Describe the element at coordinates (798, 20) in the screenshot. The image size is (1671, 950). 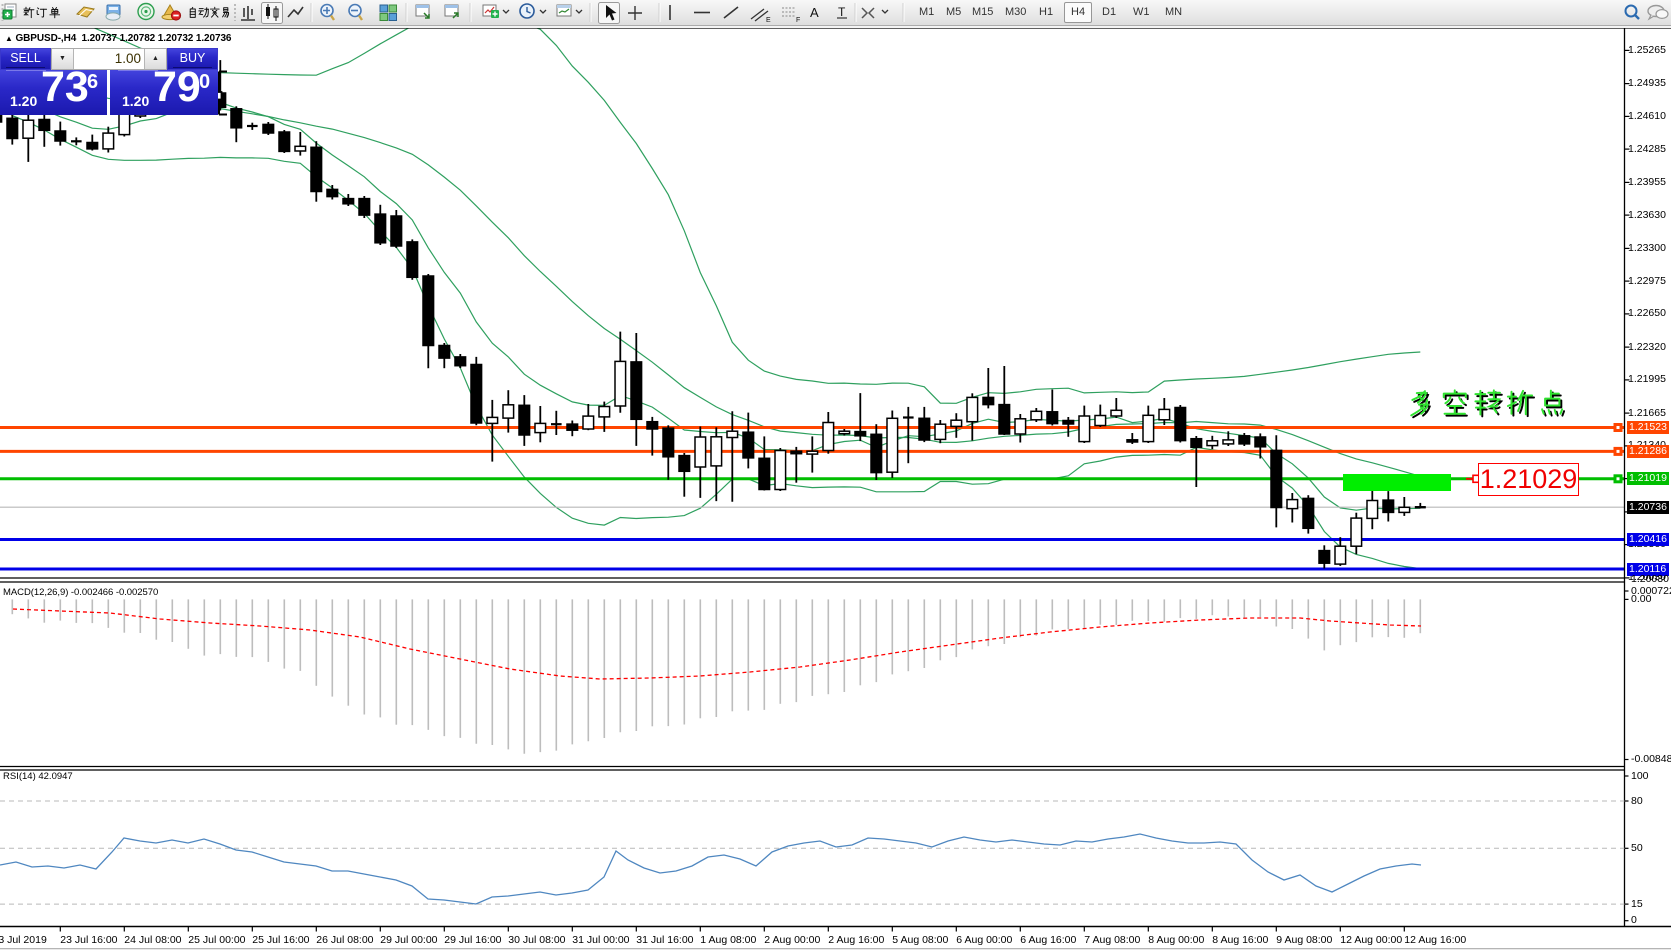
I see `svg-text: F` at that location.